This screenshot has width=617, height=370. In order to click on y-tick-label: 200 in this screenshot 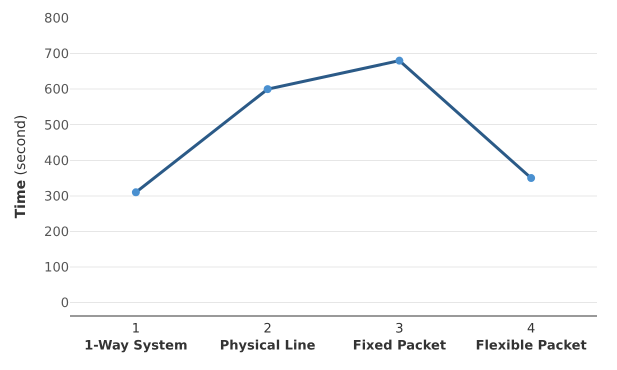, I will do `click(56, 232)`.